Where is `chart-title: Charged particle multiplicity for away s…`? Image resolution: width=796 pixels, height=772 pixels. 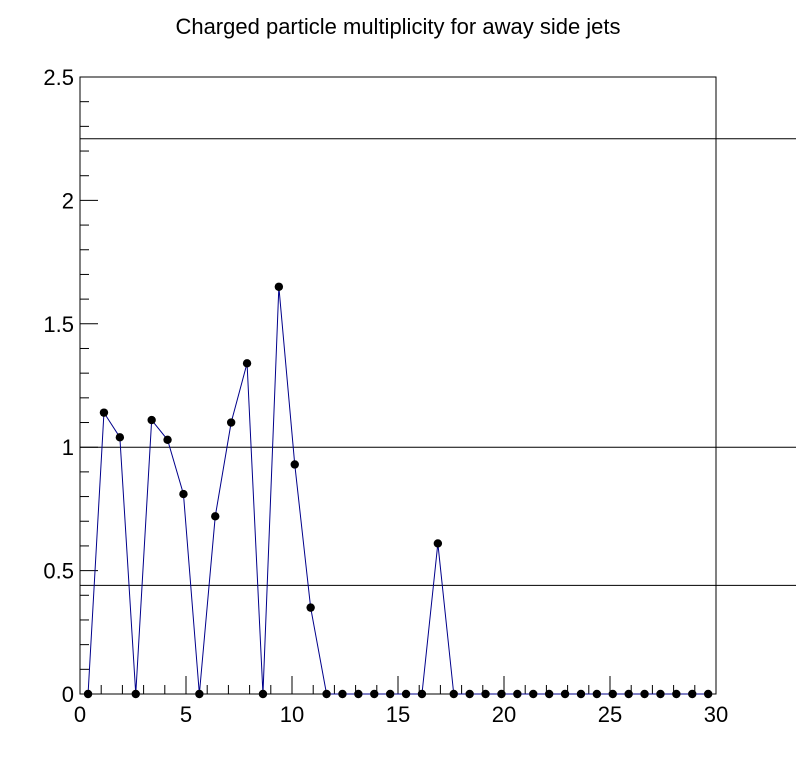
chart-title: Charged particle multiplicity for away s… is located at coordinates (397, 26).